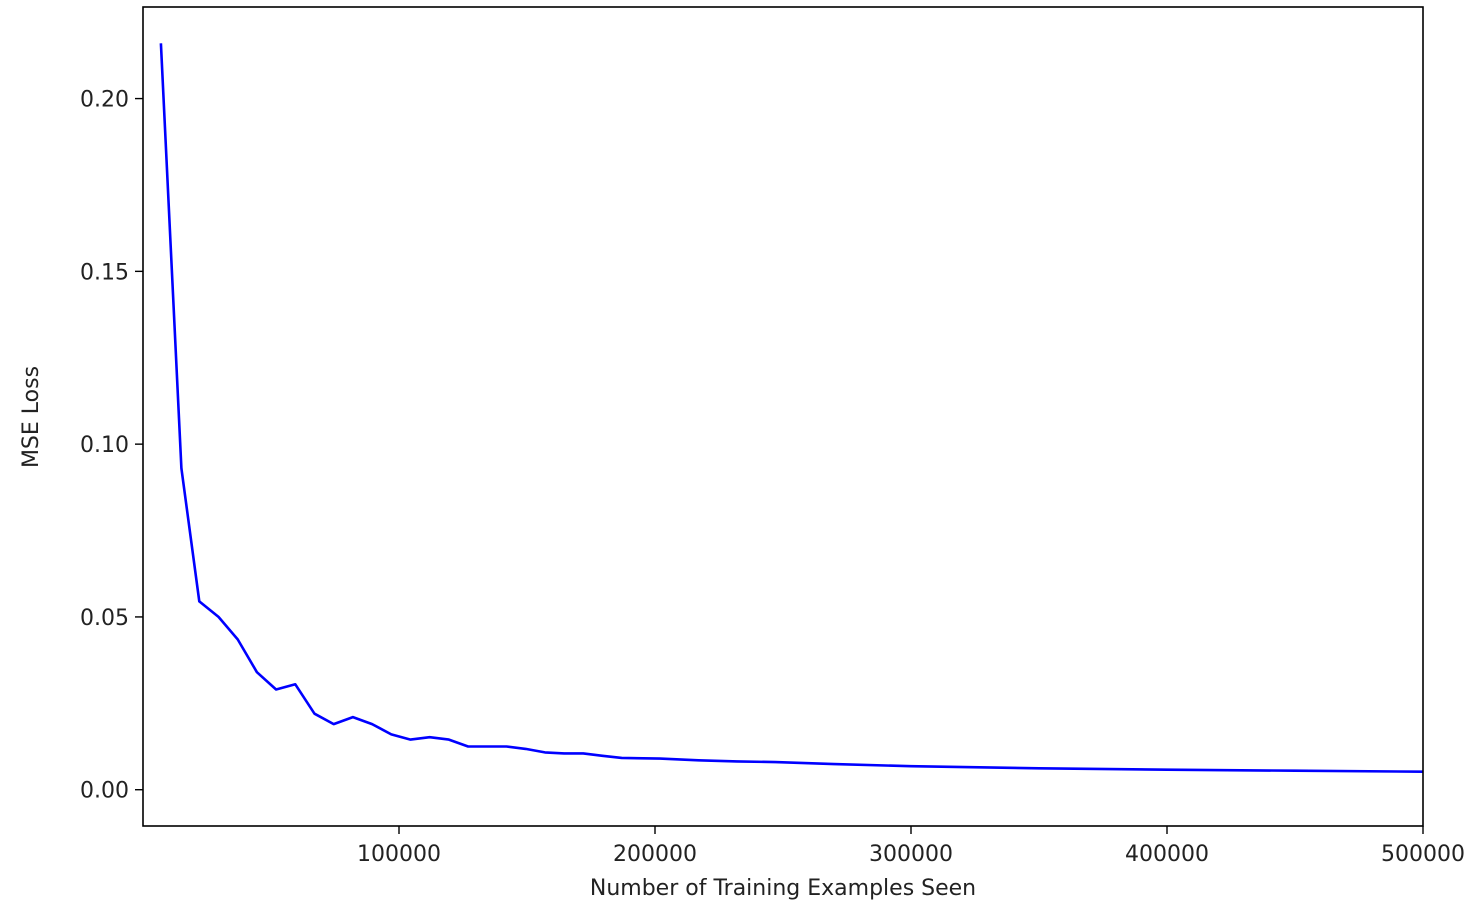  I want to click on x-tick-label: 100000, so click(399, 854).